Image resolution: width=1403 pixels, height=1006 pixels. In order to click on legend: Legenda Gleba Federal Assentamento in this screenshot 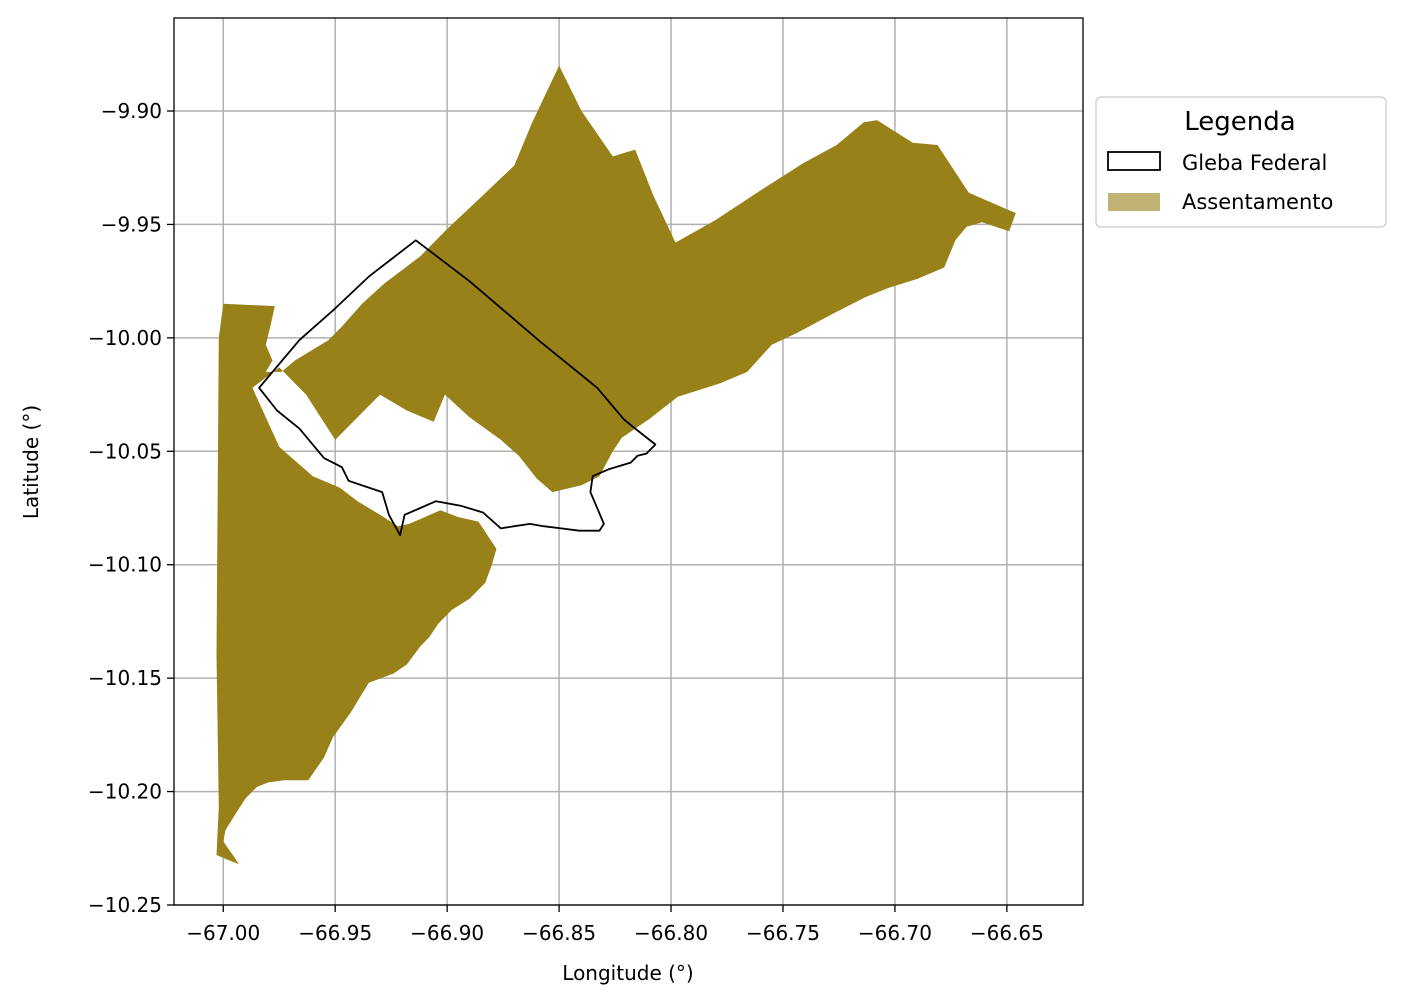, I will do `click(1241, 162)`.